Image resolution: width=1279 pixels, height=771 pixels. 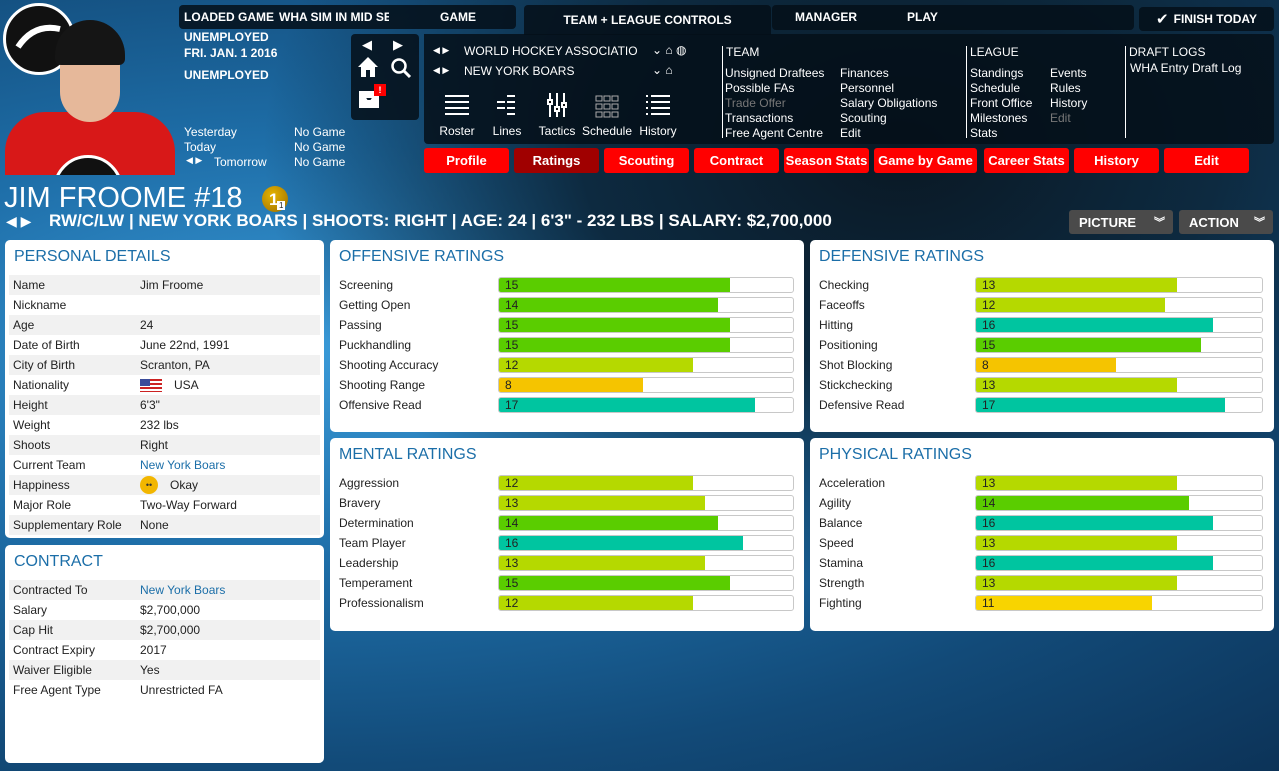 I want to click on tab-game: GAME, so click(x=458, y=17).